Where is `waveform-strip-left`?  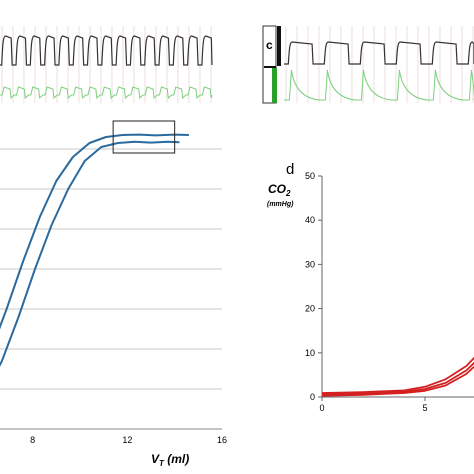
waveform-strip-left is located at coordinates (106, 64).